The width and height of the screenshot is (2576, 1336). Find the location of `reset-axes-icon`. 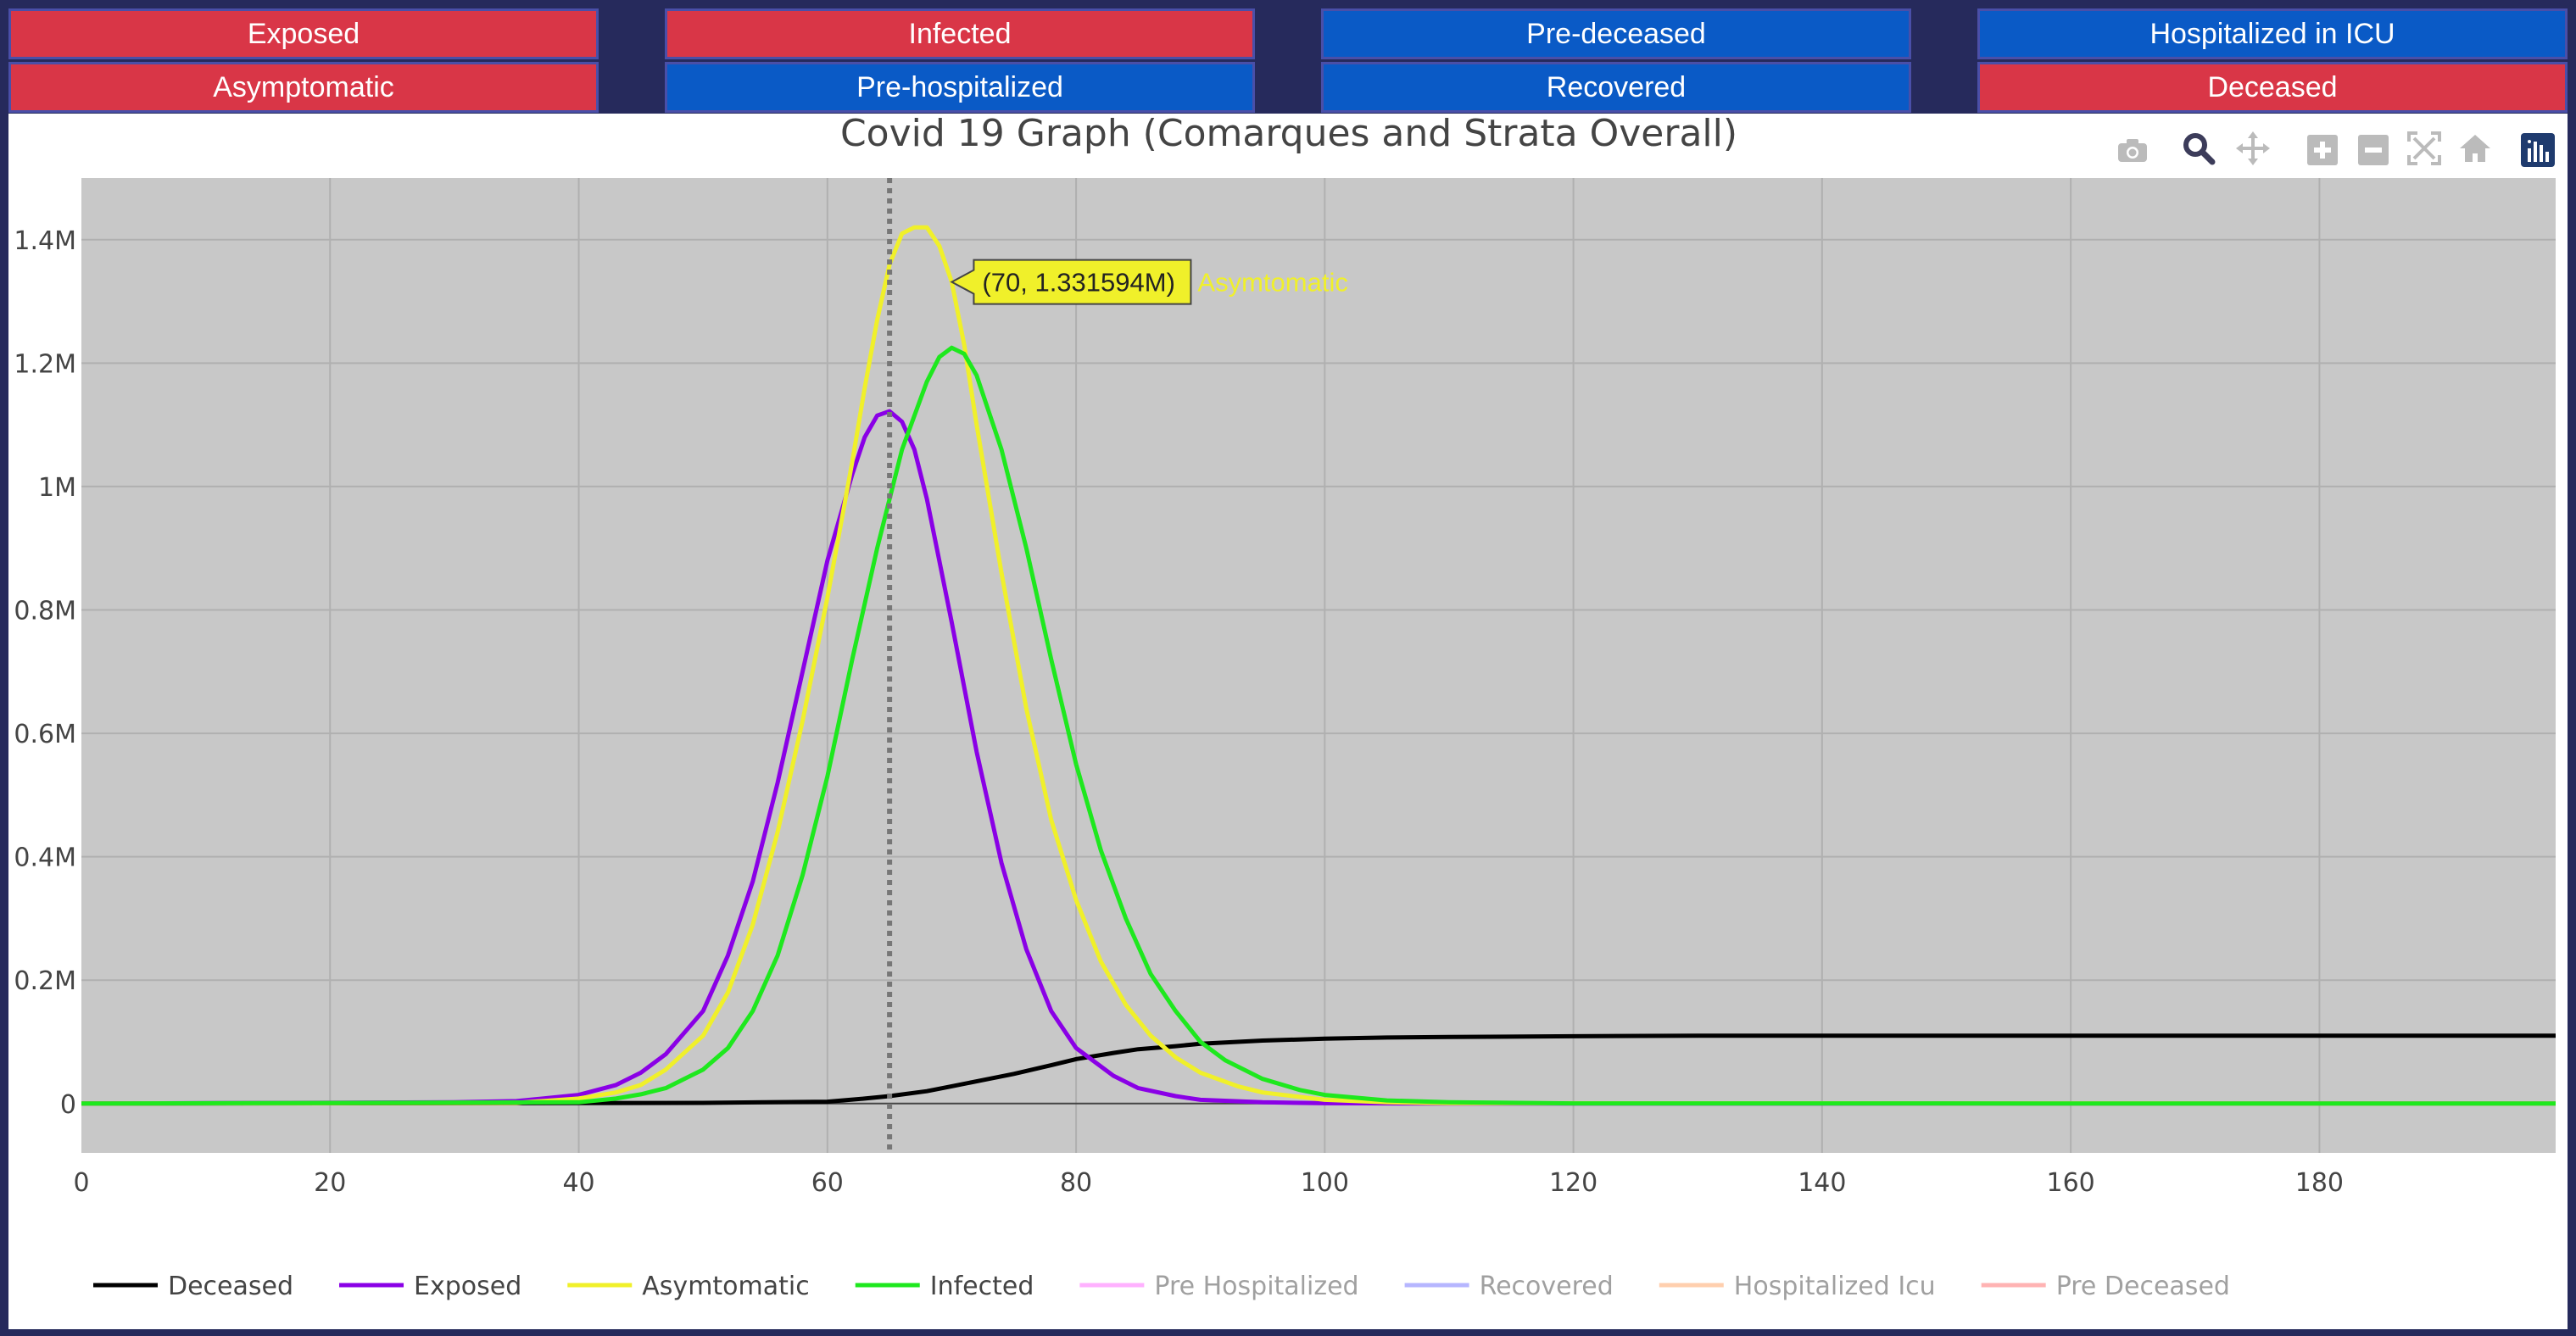

reset-axes-icon is located at coordinates (2475, 148).